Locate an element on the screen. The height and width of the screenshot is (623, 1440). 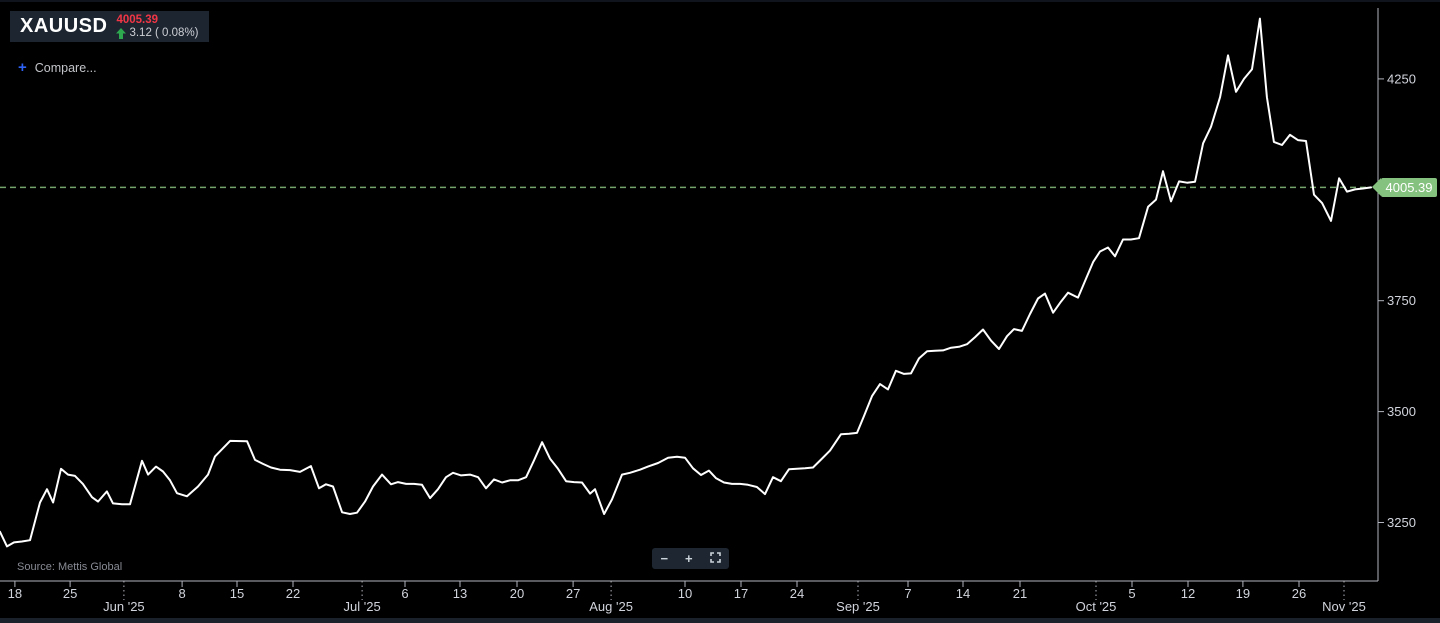
expand-icon is located at coordinates (715, 558).